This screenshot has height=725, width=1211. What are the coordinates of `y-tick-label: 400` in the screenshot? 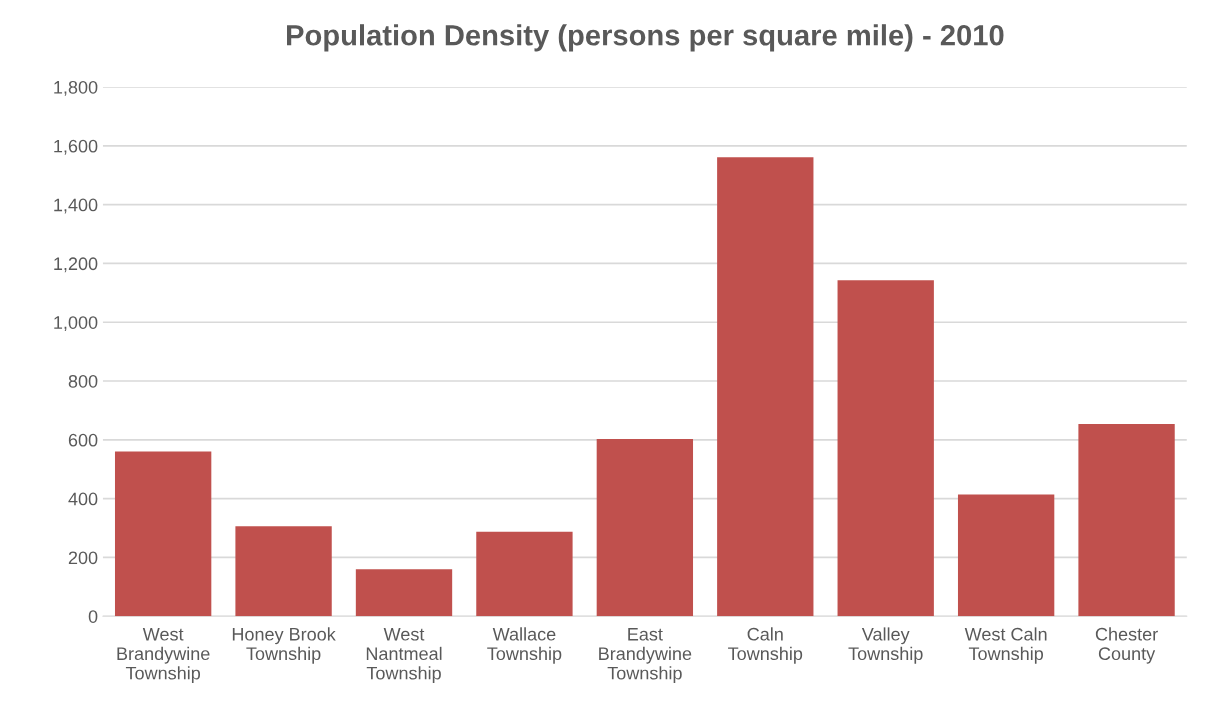 It's located at (83, 499).